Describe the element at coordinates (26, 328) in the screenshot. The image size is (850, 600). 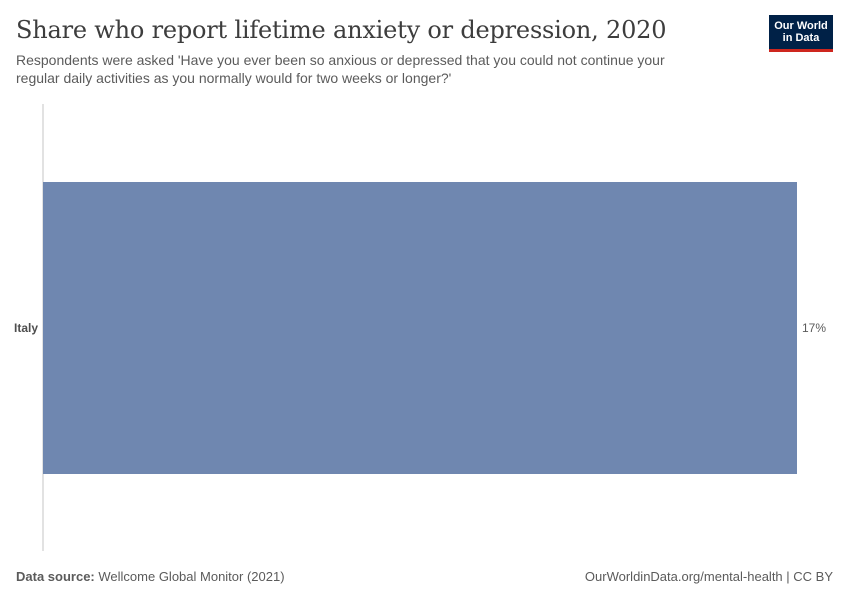
I see `category-label: Italy` at that location.